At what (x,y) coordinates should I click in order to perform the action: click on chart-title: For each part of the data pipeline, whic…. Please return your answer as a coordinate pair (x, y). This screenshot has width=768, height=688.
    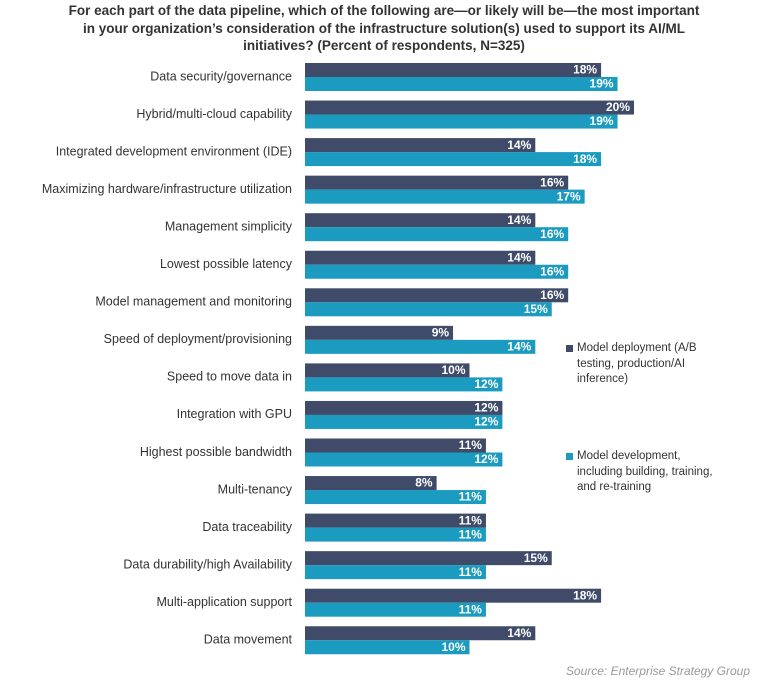
    Looking at the image, I should click on (384, 28).